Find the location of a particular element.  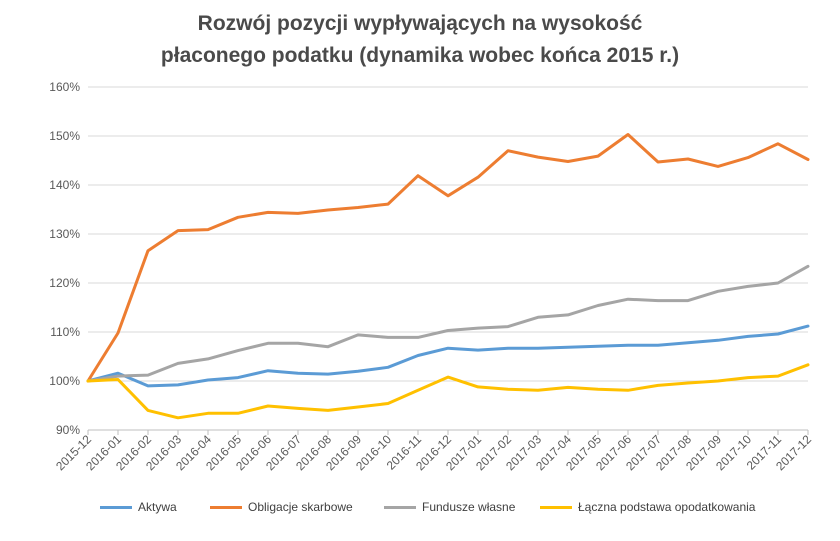

legend-label: Obligacje skarbowe is located at coordinates (300, 507).